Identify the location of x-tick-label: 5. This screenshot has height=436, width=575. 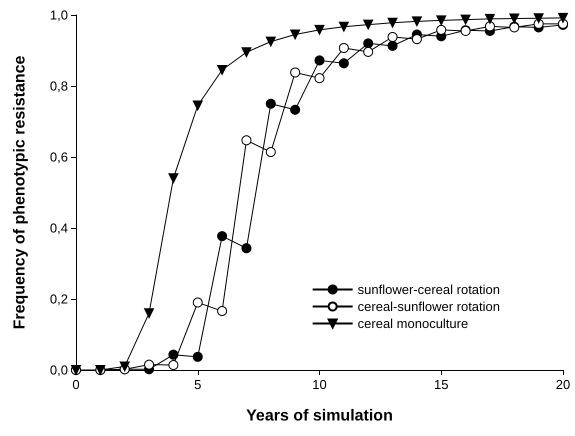
(198, 384).